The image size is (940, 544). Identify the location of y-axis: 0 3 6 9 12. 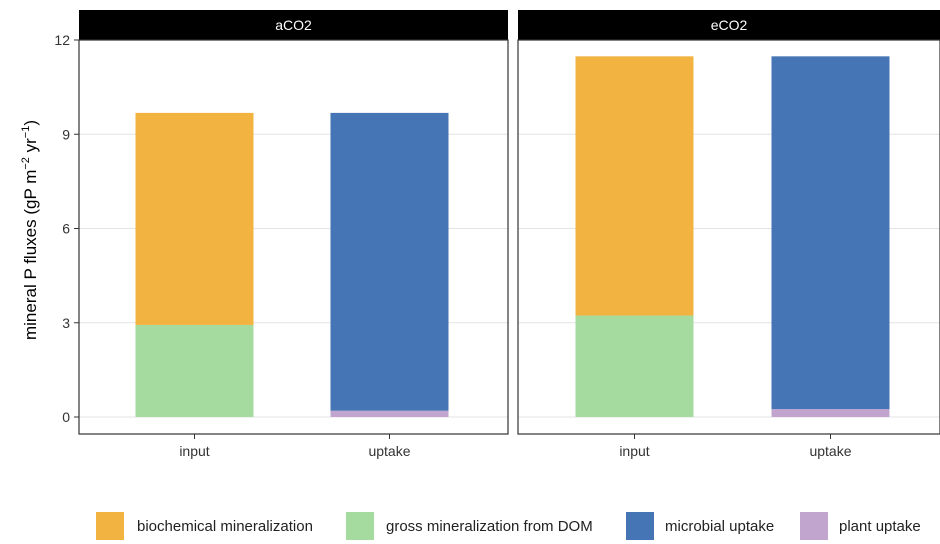
(66, 228).